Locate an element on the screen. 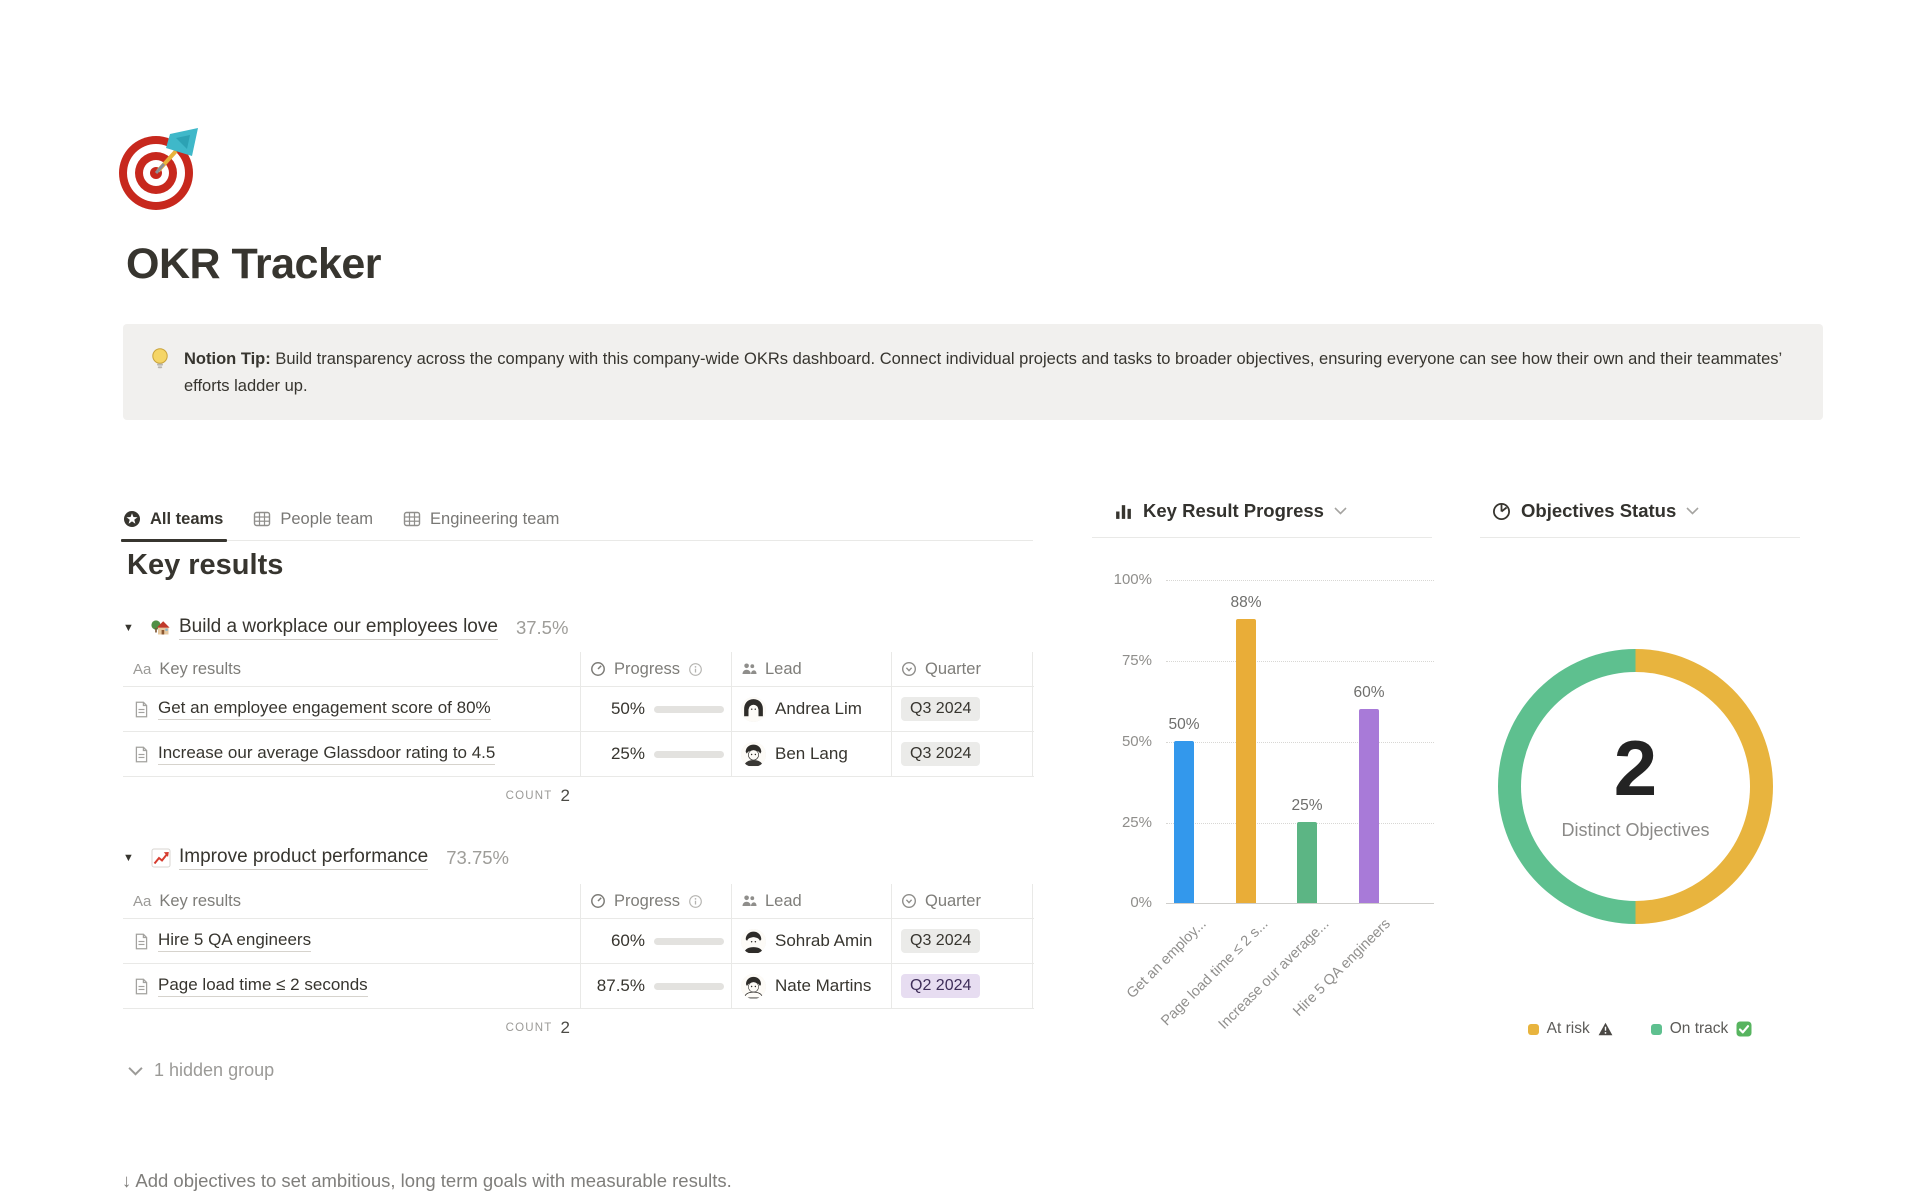  group-percent: 73.75% is located at coordinates (477, 857).